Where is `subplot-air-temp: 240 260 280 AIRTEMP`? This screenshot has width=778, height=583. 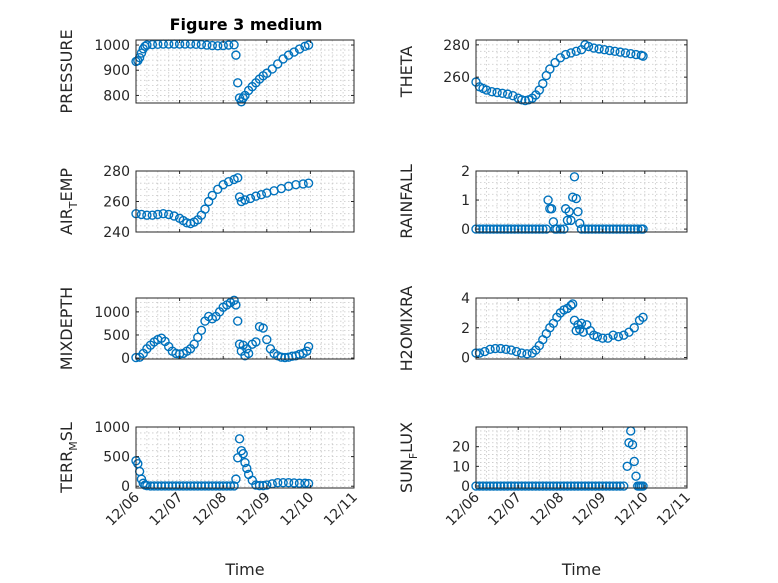 subplot-air-temp: 240 260 280 AIRTEMP is located at coordinates (206, 202).